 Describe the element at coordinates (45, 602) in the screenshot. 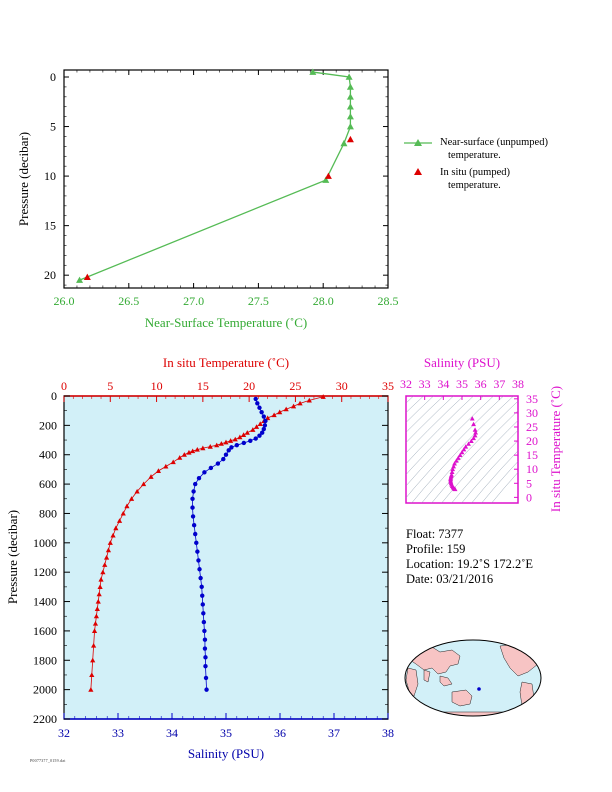

I see `pressure-tick-label: 1400` at that location.